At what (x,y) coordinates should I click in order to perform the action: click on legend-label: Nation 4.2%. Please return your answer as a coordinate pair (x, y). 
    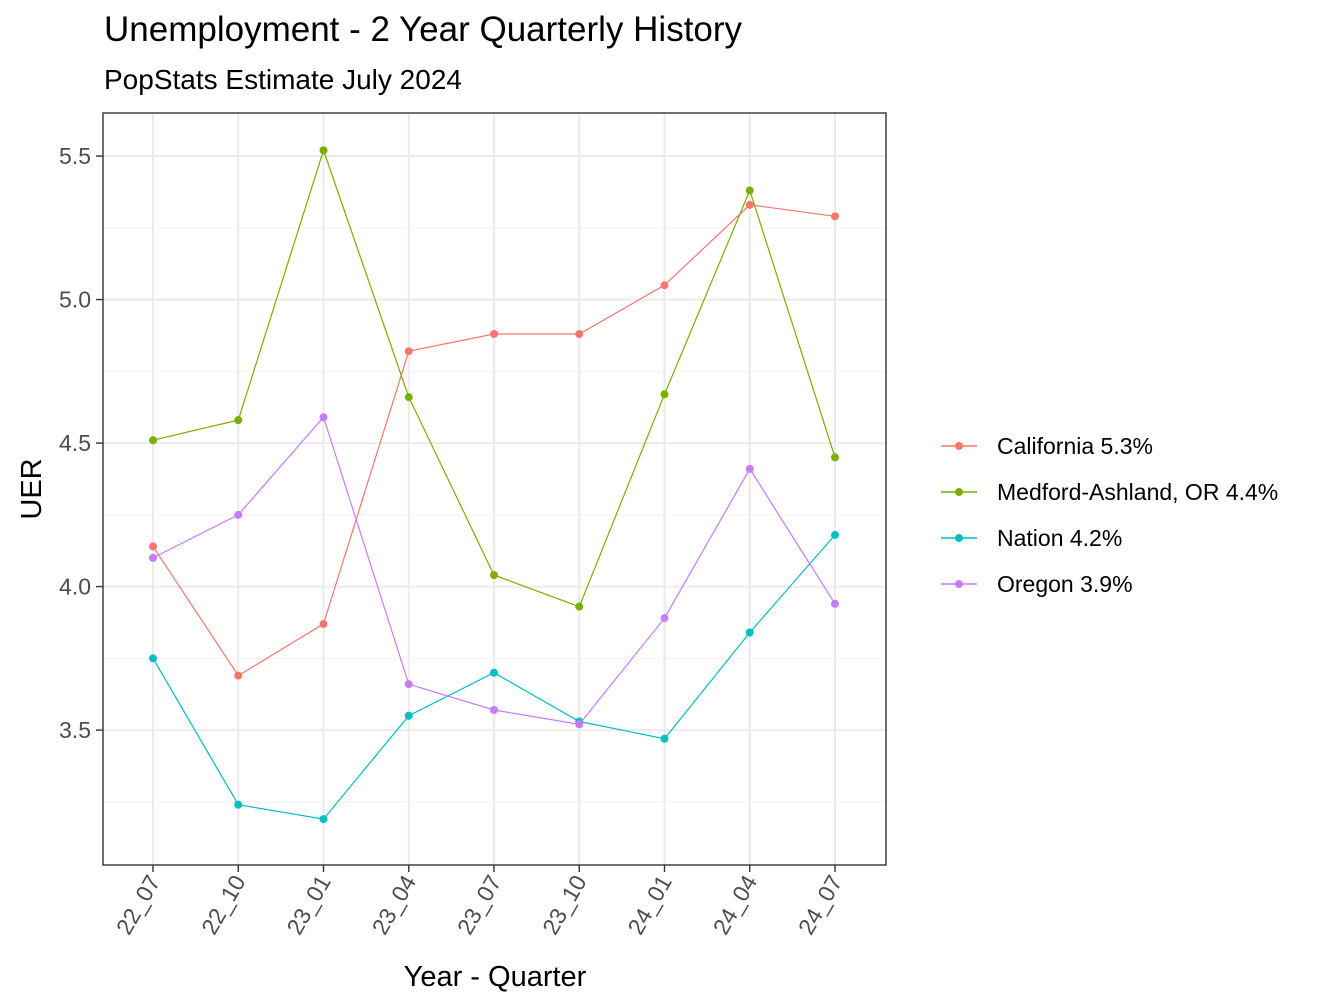
    Looking at the image, I should click on (1059, 538).